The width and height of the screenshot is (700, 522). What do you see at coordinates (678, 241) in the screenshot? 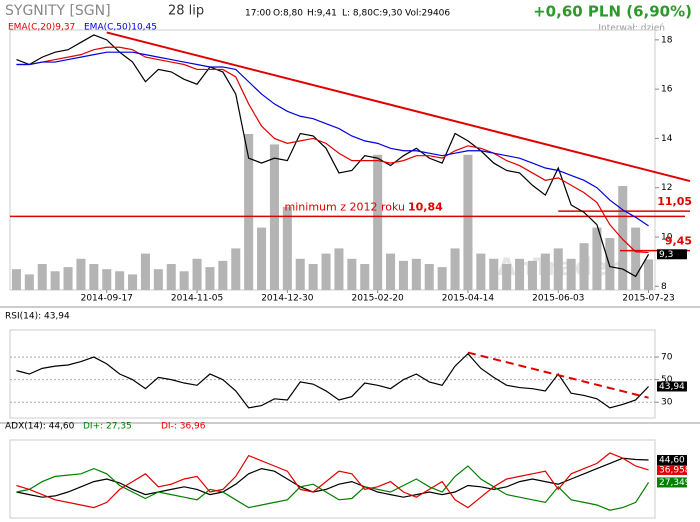
I see `level-label: 9,45` at bounding box center [678, 241].